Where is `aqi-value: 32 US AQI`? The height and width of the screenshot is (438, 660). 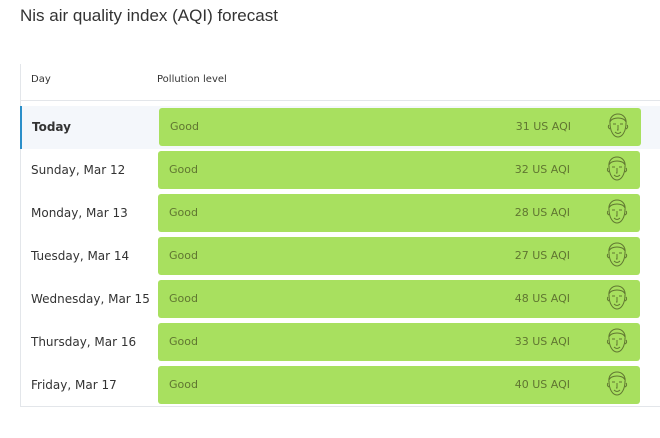
aqi-value: 32 US AQI is located at coordinates (542, 169).